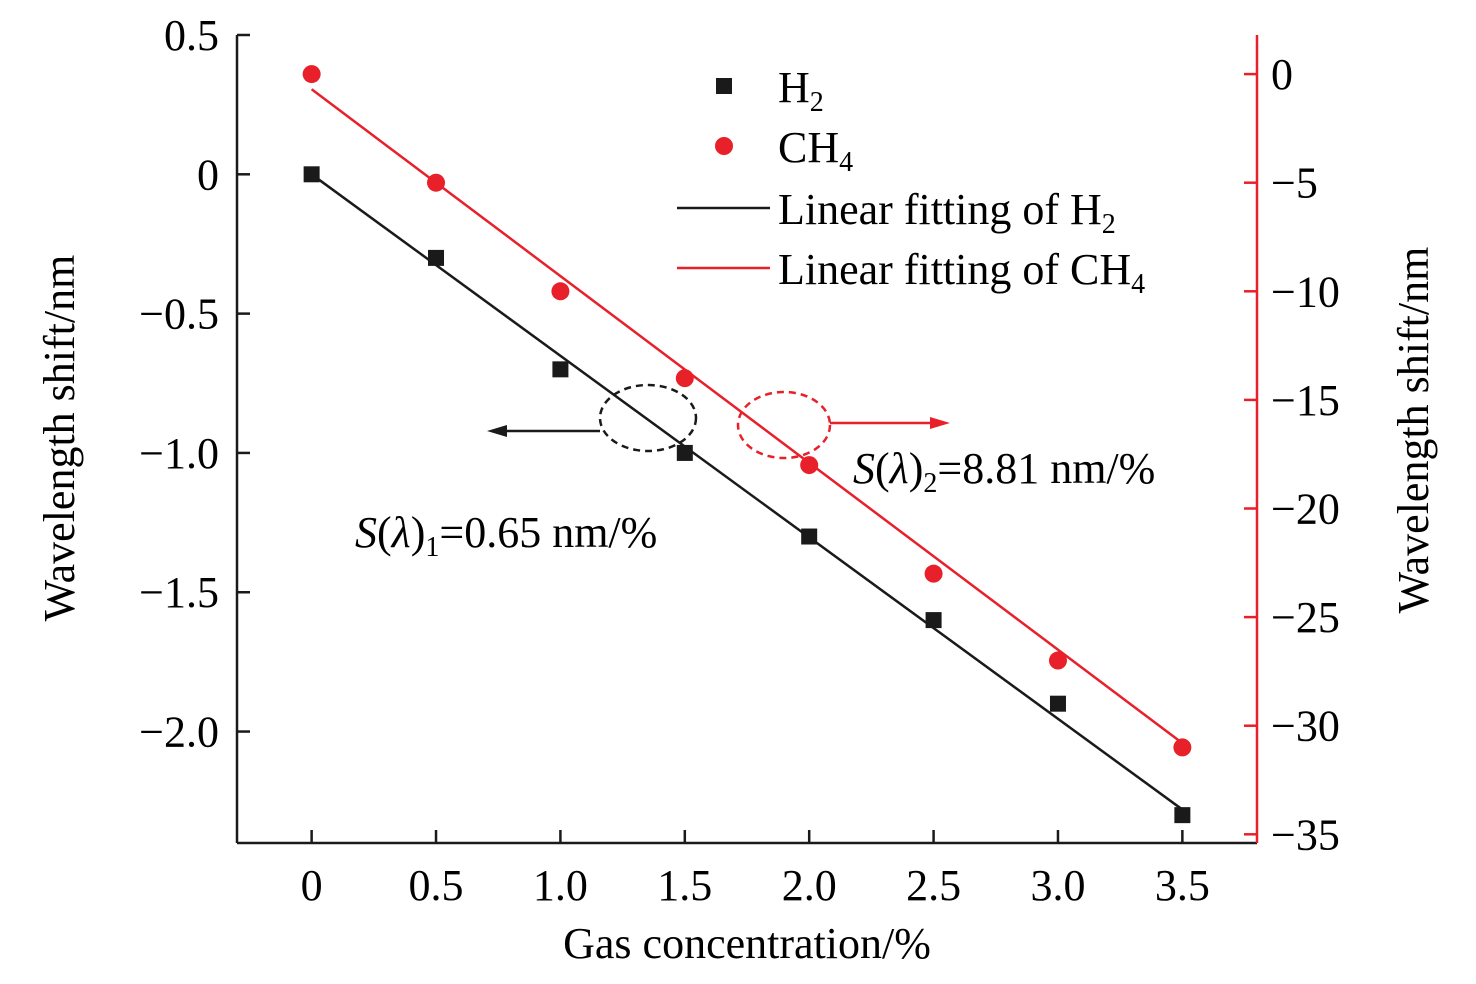 This screenshot has width=1476, height=984. Describe the element at coordinates (940, 423) in the screenshot. I see `annotation-arrowhead-ch4` at that location.